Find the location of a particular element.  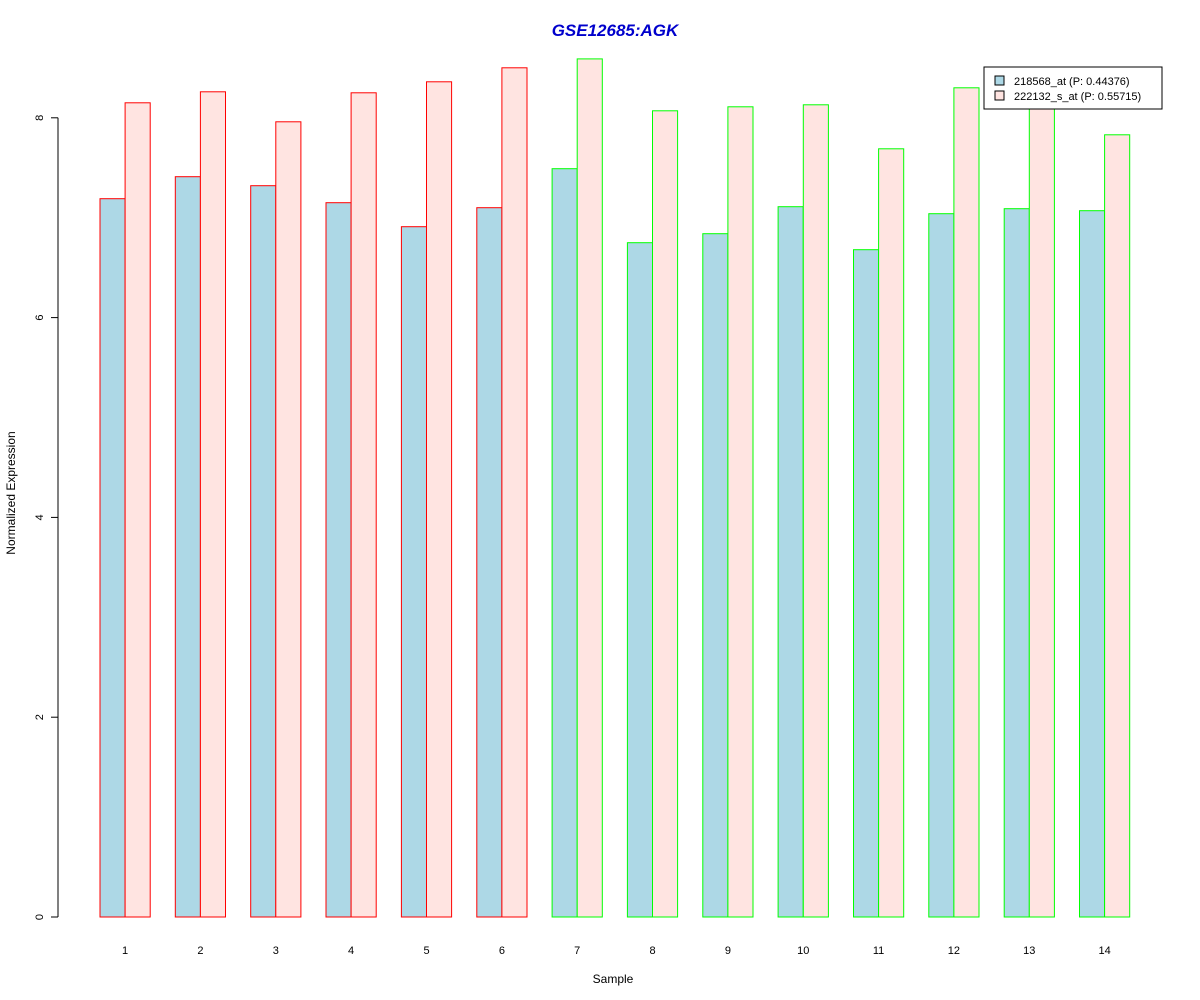

x-tick-label-14: 14 is located at coordinates (1104, 951).